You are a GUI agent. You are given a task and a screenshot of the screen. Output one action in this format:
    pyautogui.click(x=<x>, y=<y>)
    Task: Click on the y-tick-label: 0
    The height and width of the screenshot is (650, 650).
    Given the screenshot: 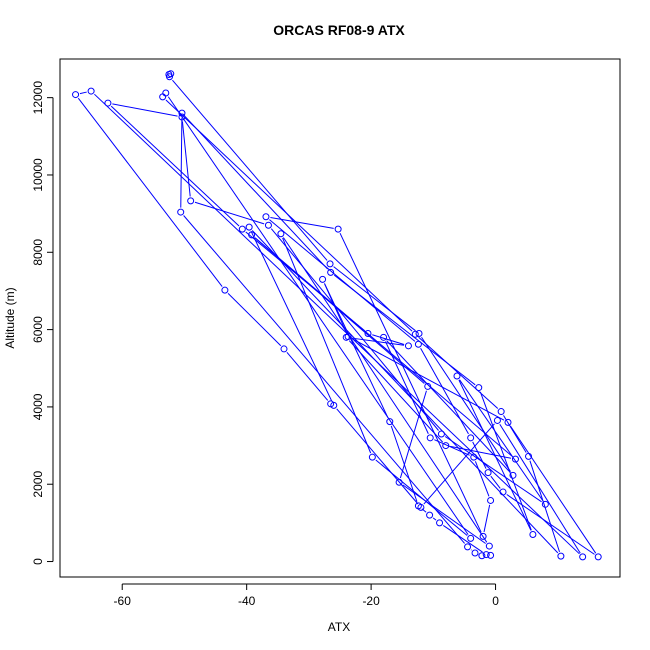 What is the action you would take?
    pyautogui.click(x=38, y=561)
    